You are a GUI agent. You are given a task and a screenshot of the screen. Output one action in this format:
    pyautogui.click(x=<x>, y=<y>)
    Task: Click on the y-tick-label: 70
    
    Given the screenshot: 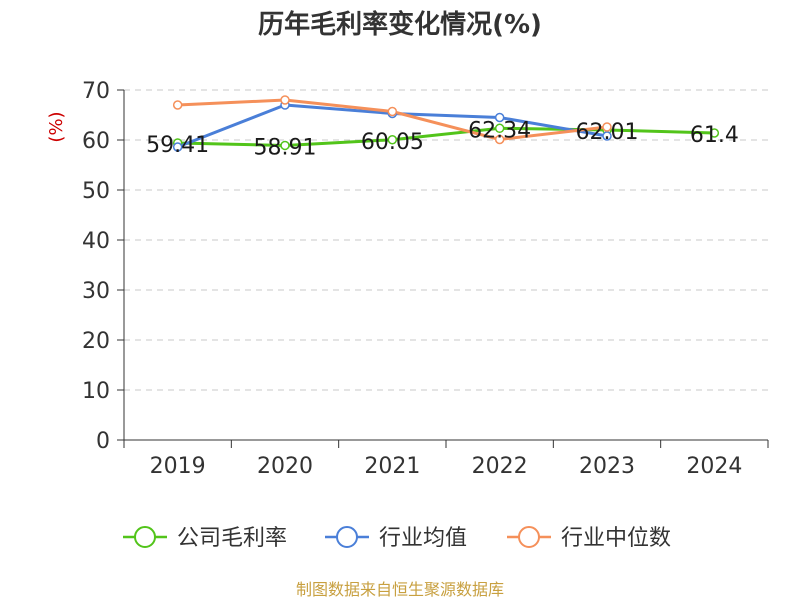 What is the action you would take?
    pyautogui.click(x=96, y=91)
    